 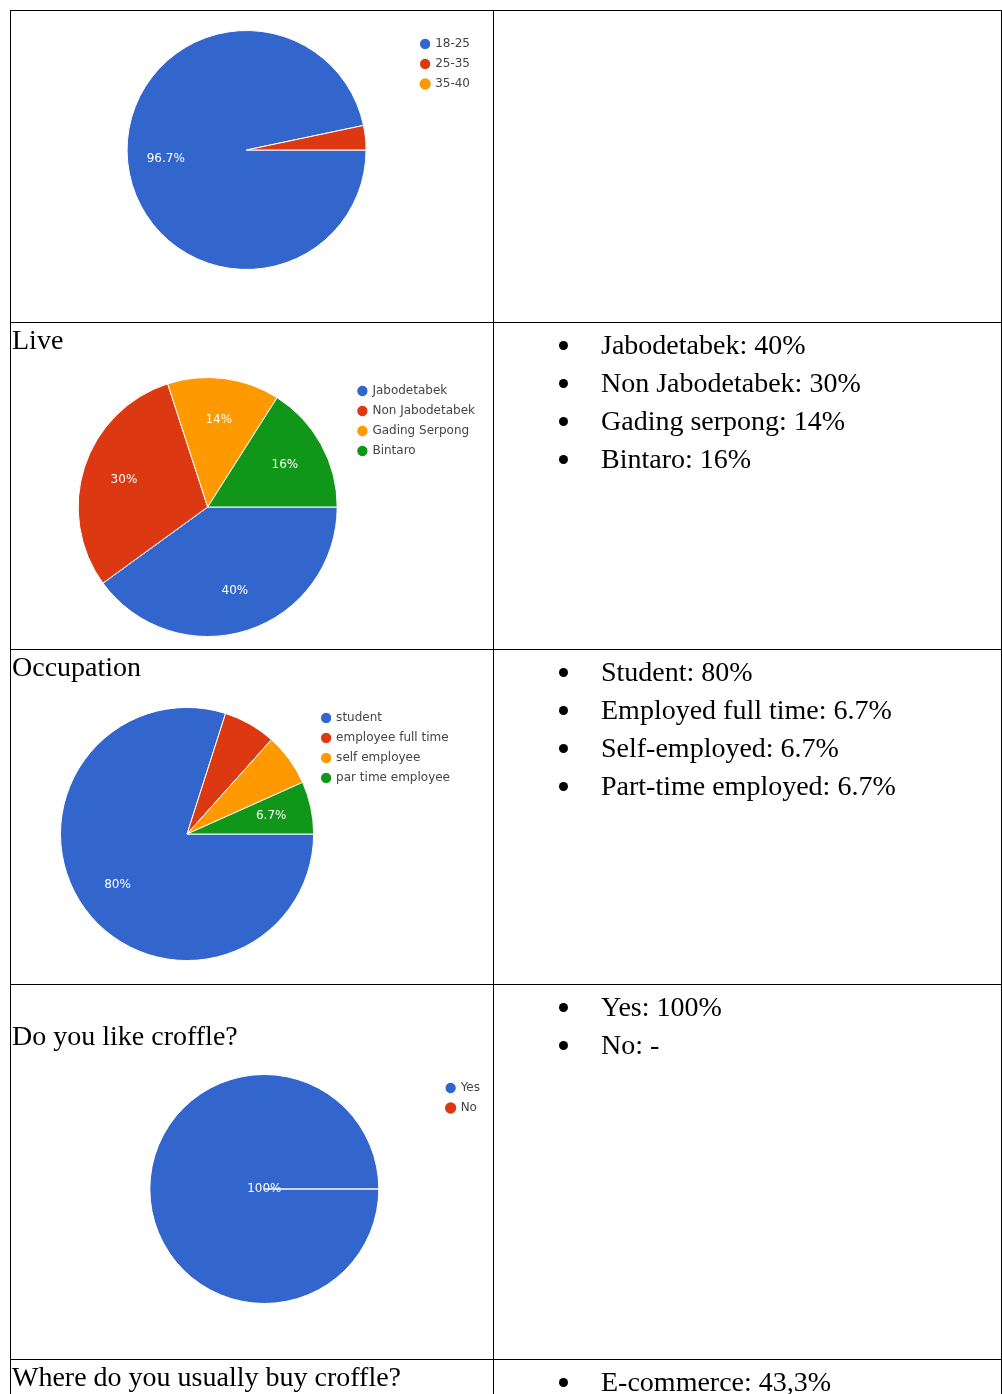 What do you see at coordinates (271, 815) in the screenshot?
I see `data-label: 6.7%` at bounding box center [271, 815].